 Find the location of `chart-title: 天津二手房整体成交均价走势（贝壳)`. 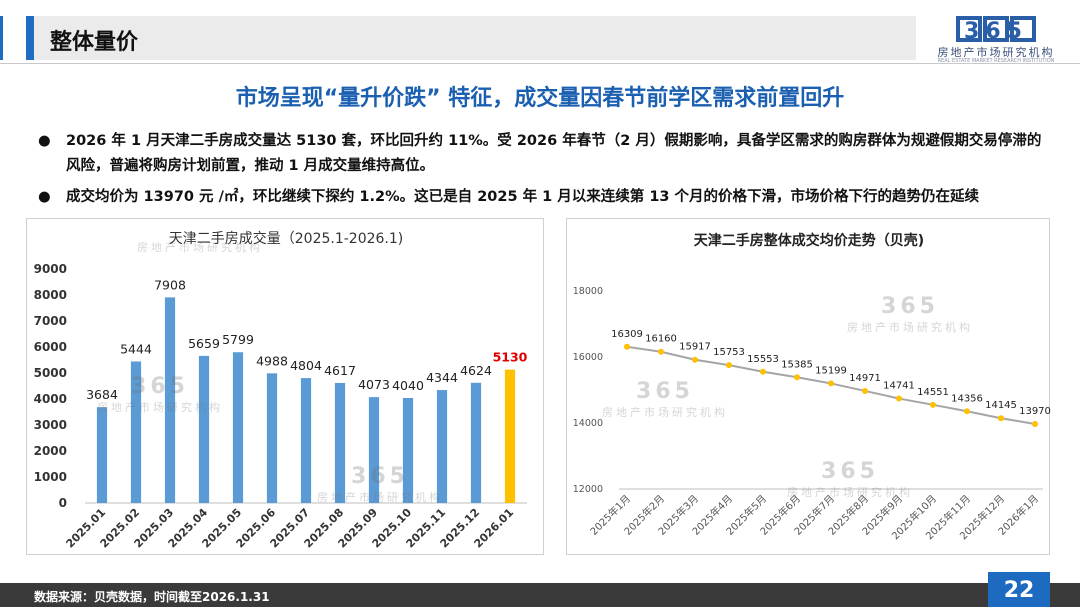

chart-title: 天津二手房整体成交均价走势（贝壳) is located at coordinates (809, 240).